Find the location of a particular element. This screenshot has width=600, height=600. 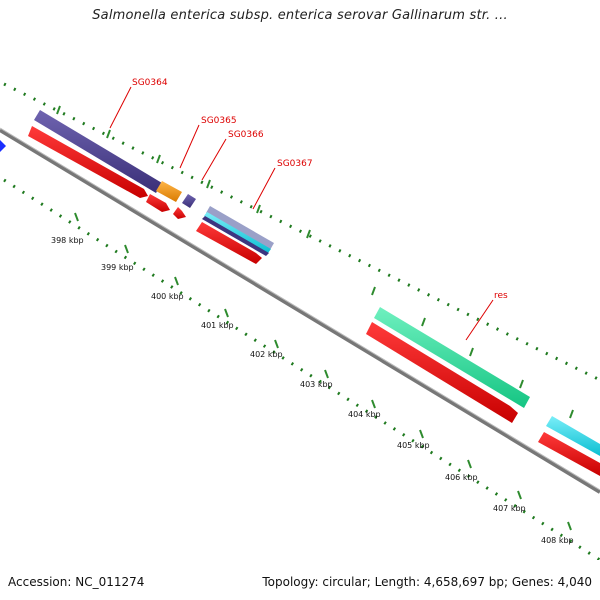

tick-label-402: 402 kbp is located at coordinates (266, 354).